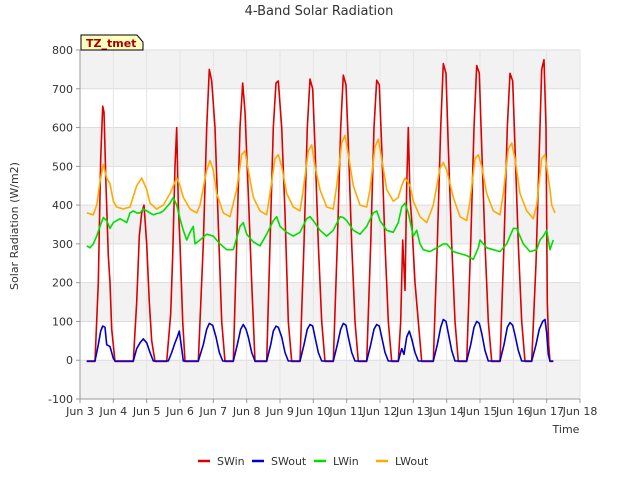 This screenshot has width=640, height=480. What do you see at coordinates (231, 461) in the screenshot?
I see `legend-label-swin: SWin` at bounding box center [231, 461].